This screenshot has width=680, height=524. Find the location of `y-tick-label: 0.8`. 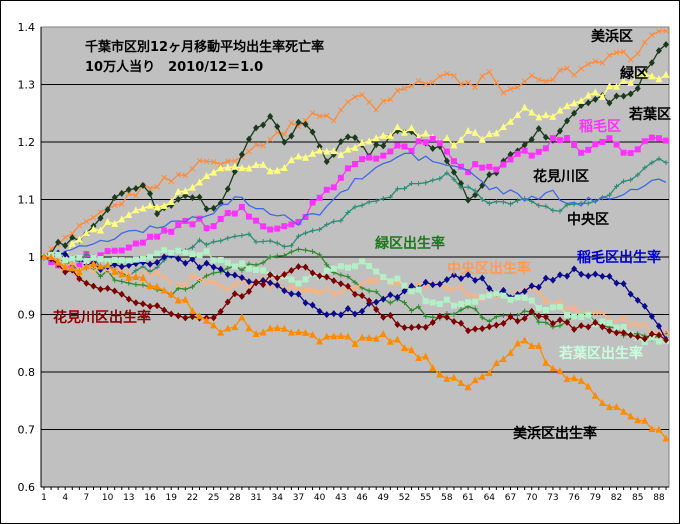

y-tick-label: 0.8 is located at coordinates (27, 372).